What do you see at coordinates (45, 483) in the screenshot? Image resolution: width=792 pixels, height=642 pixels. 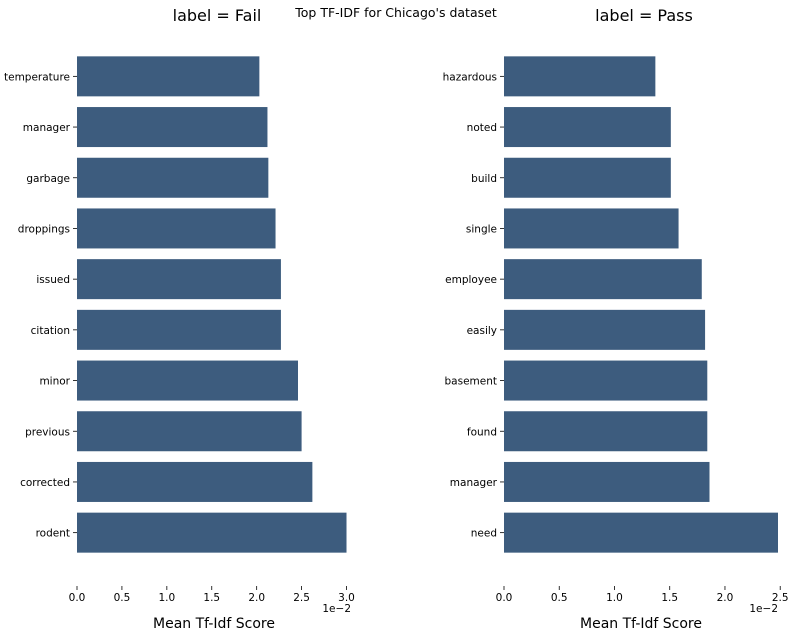 I see `ytick-label-corrected: corrected` at bounding box center [45, 483].